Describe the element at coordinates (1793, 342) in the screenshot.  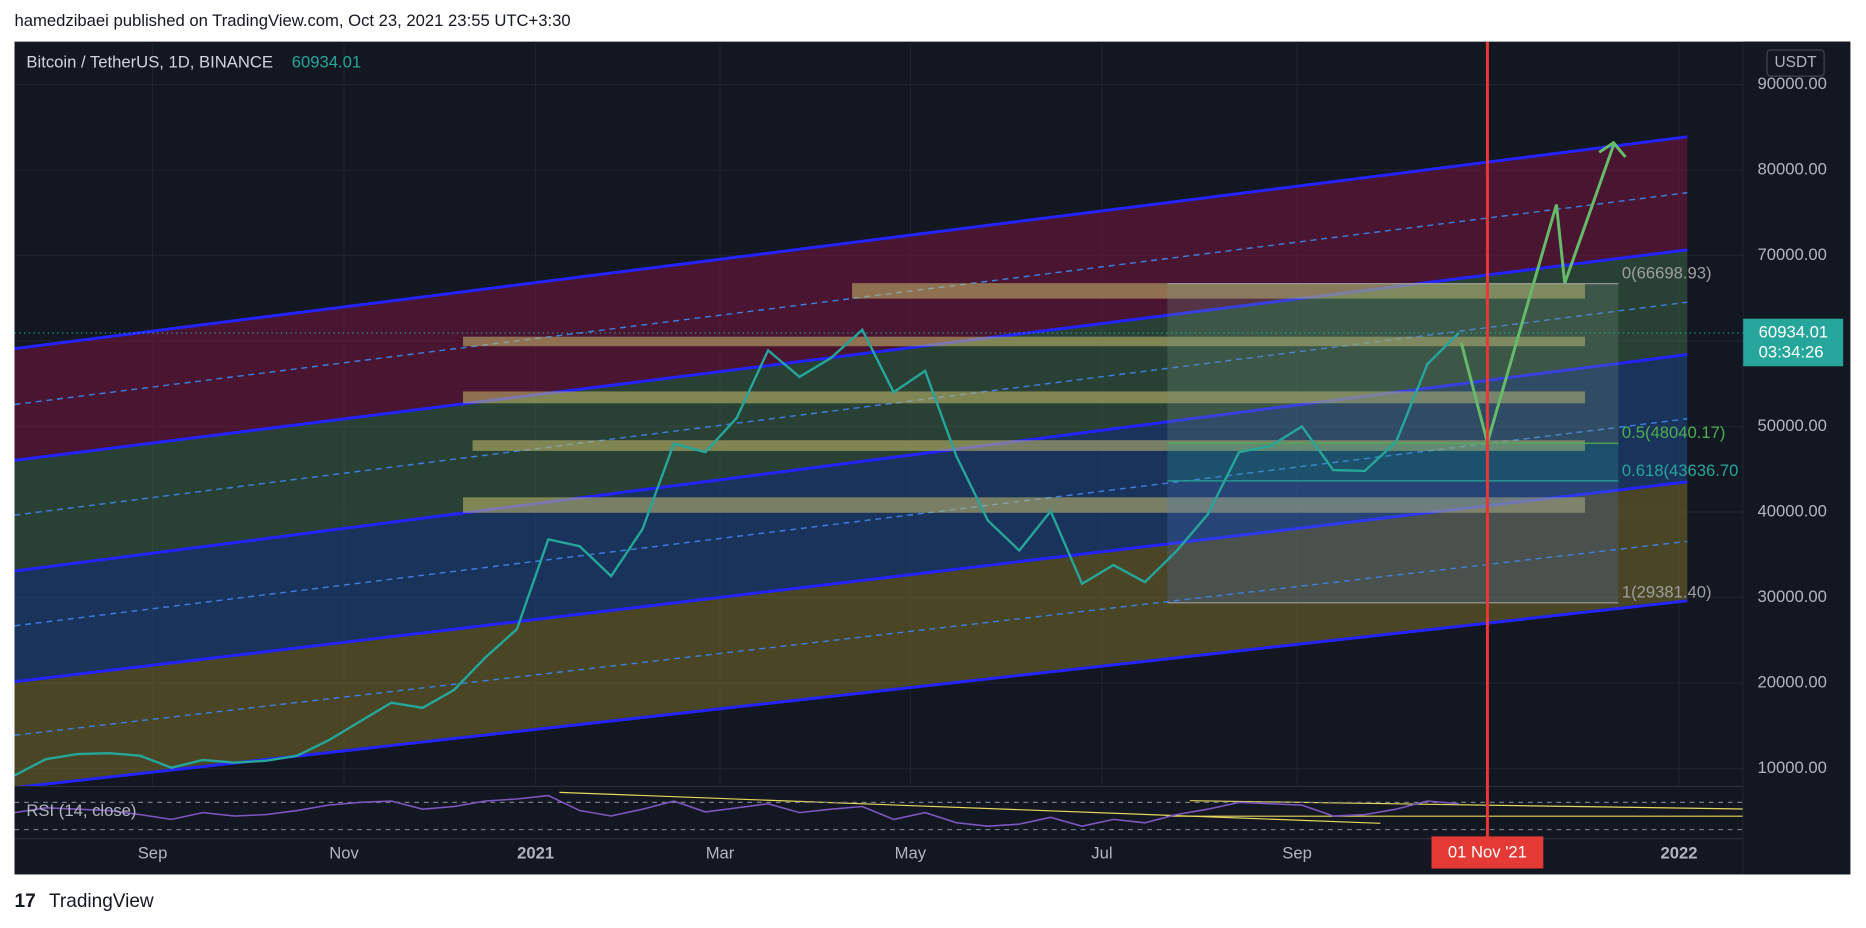
I see `price-tag` at that location.